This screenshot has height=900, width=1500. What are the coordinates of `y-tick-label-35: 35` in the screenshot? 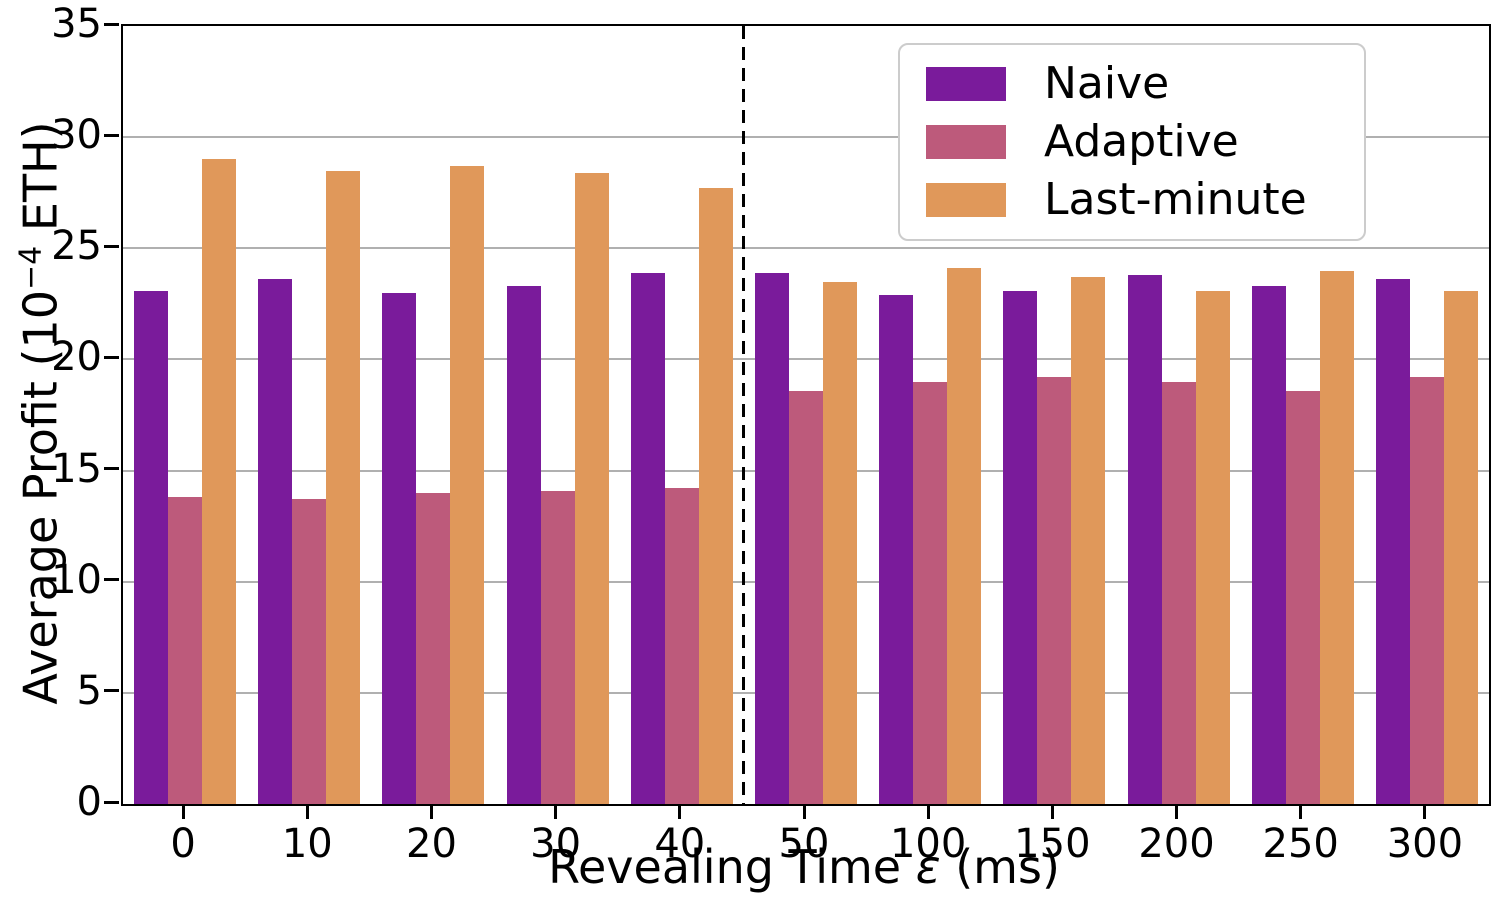 It's located at (76, 24).